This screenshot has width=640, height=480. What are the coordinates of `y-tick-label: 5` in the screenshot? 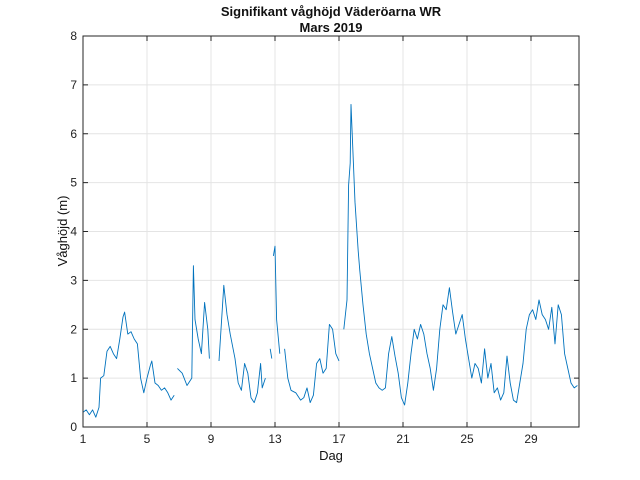 It's located at (73, 183).